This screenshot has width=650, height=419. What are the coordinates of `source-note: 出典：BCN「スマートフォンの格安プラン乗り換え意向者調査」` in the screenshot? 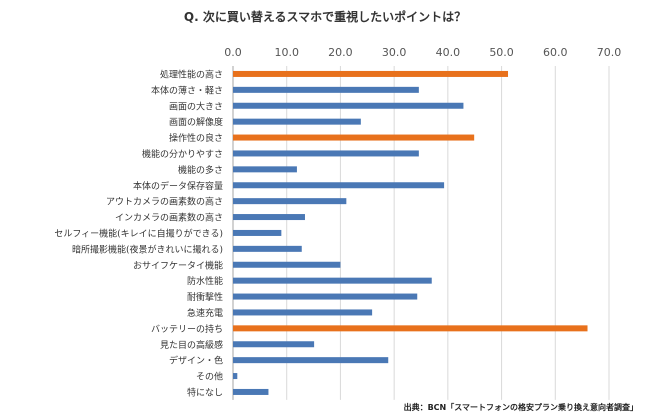 It's located at (520, 407).